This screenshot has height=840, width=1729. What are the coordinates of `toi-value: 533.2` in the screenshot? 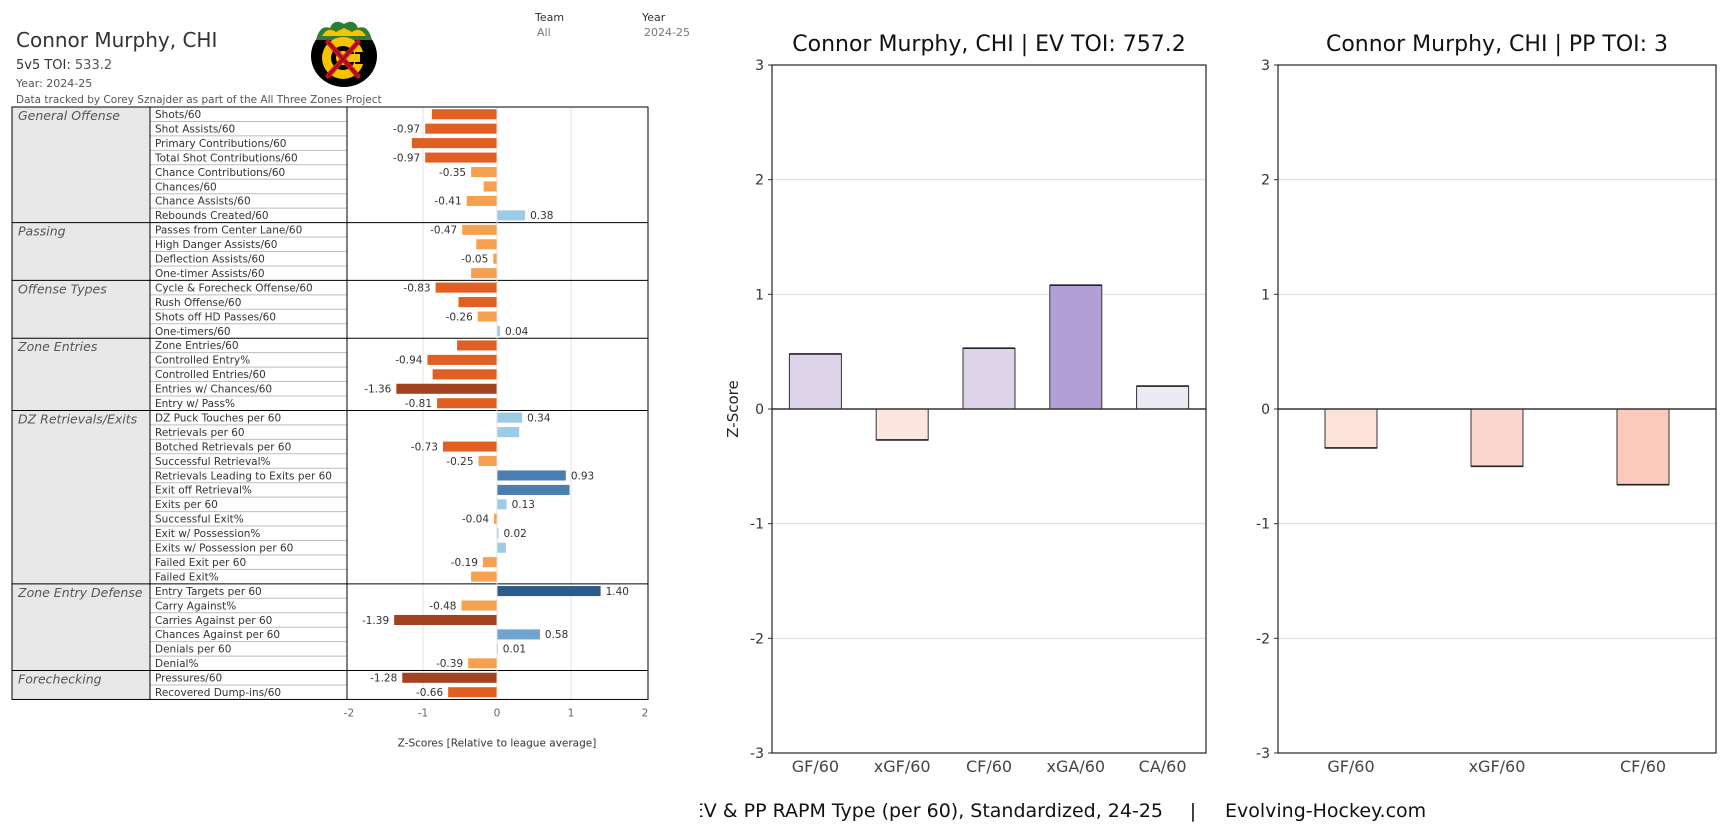 It's located at (93, 65).